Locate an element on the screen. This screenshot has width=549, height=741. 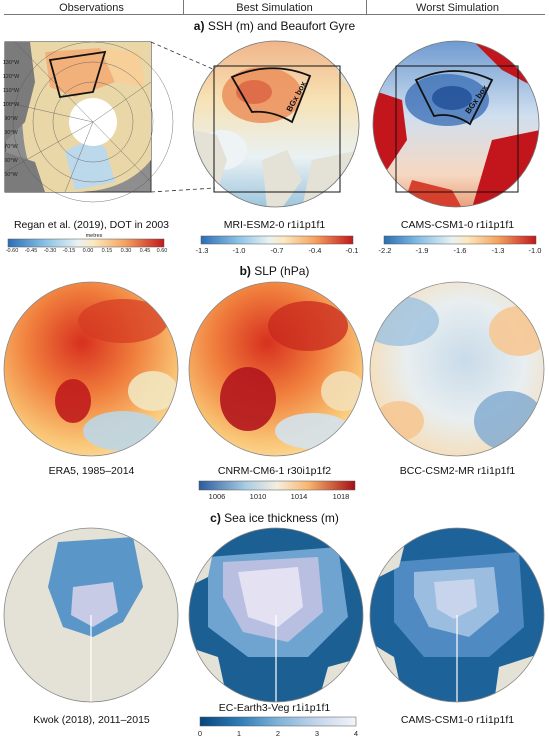
colorbar-tick: 1006 is located at coordinates (217, 496).